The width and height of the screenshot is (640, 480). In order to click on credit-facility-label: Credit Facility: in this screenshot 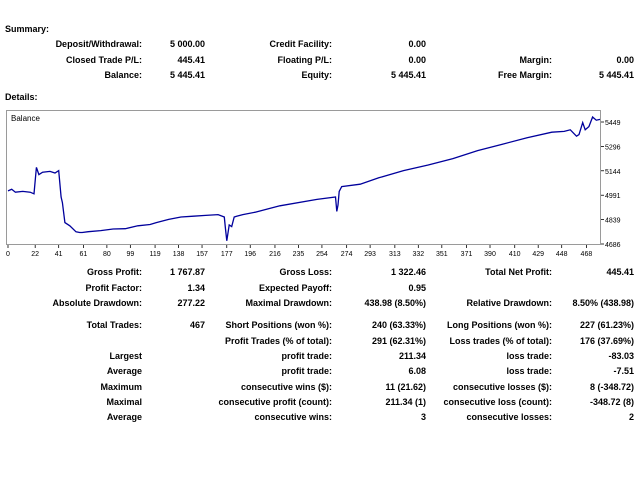, I will do `click(300, 44)`.